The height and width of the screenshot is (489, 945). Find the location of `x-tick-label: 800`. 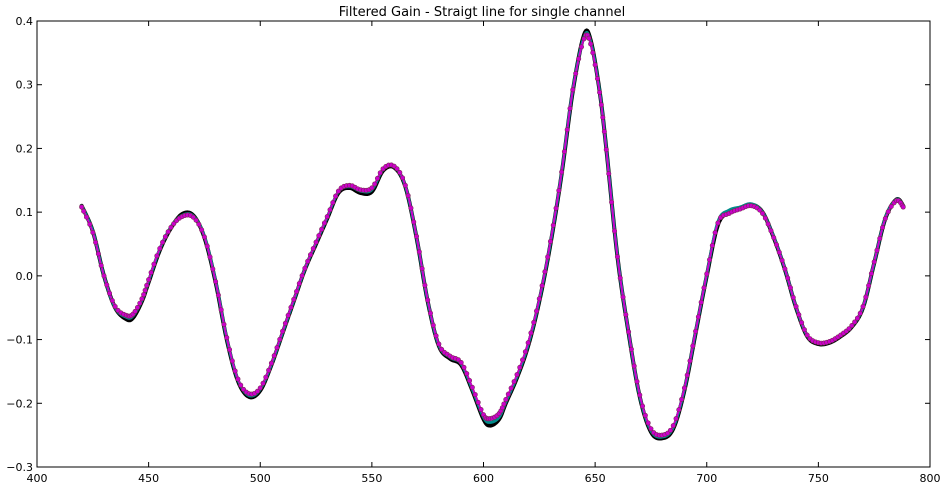

x-tick-label: 800 is located at coordinates (930, 478).